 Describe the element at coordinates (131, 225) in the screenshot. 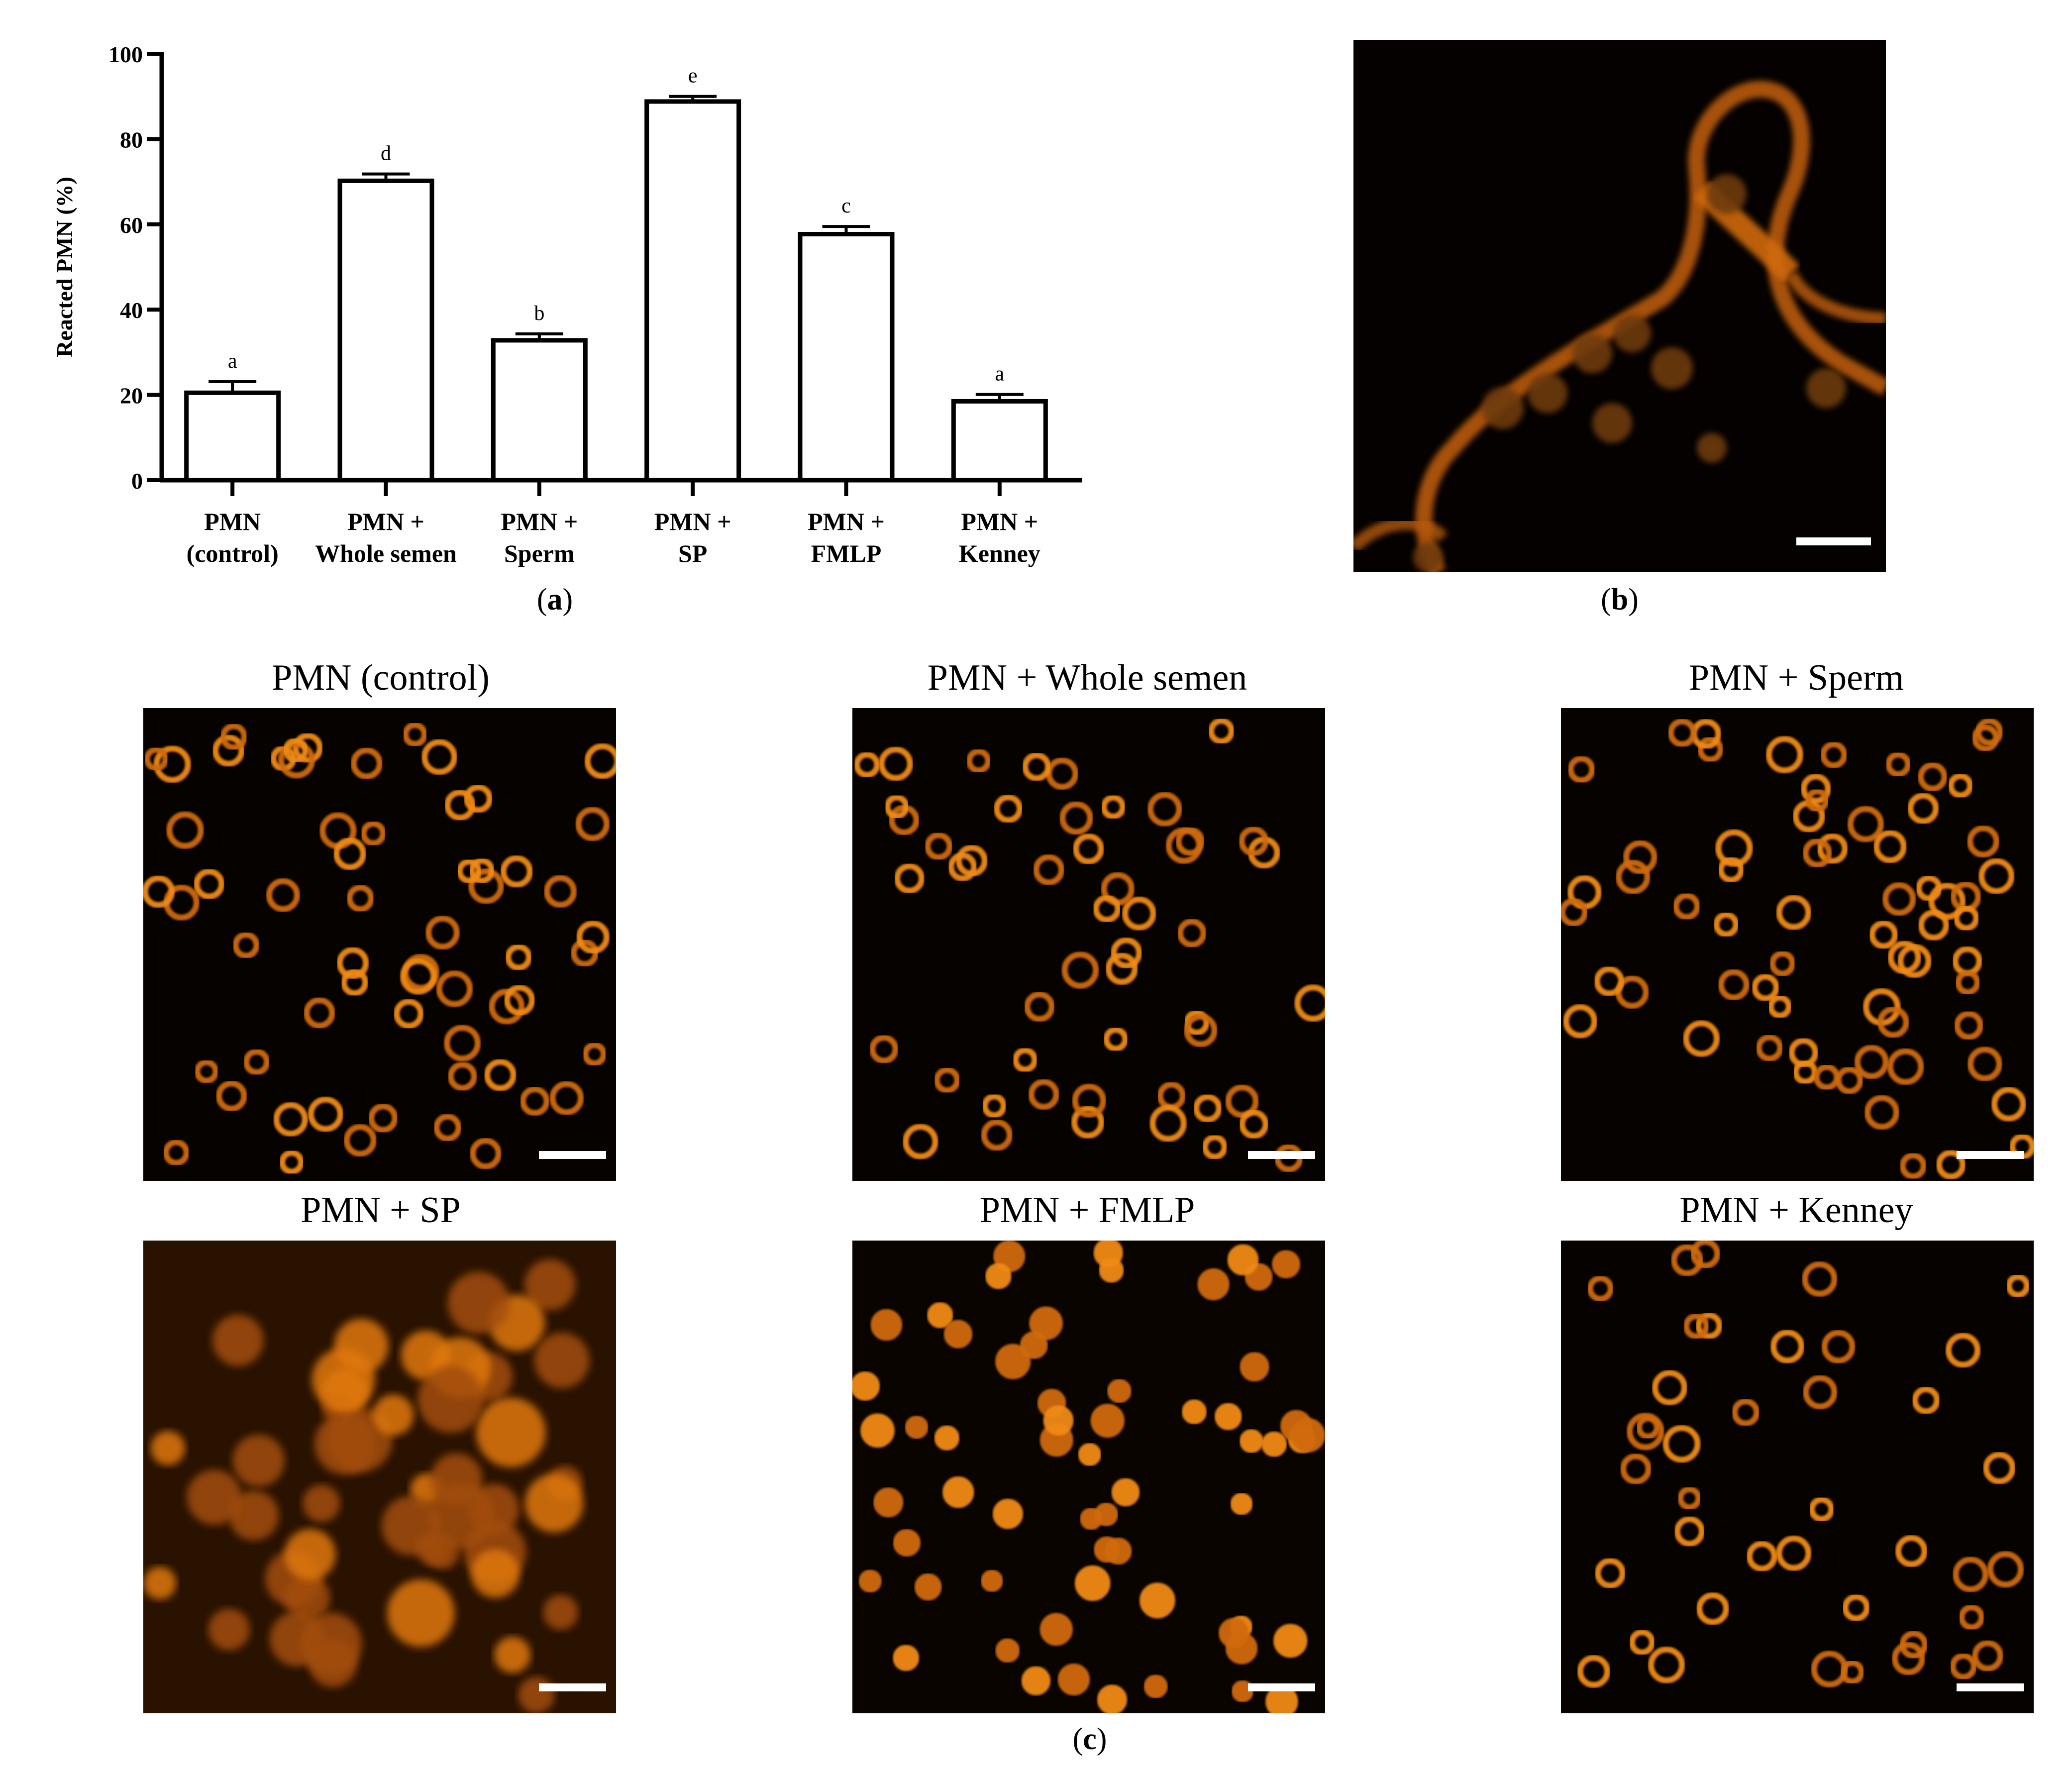

I see `y-tick-label: 60` at that location.